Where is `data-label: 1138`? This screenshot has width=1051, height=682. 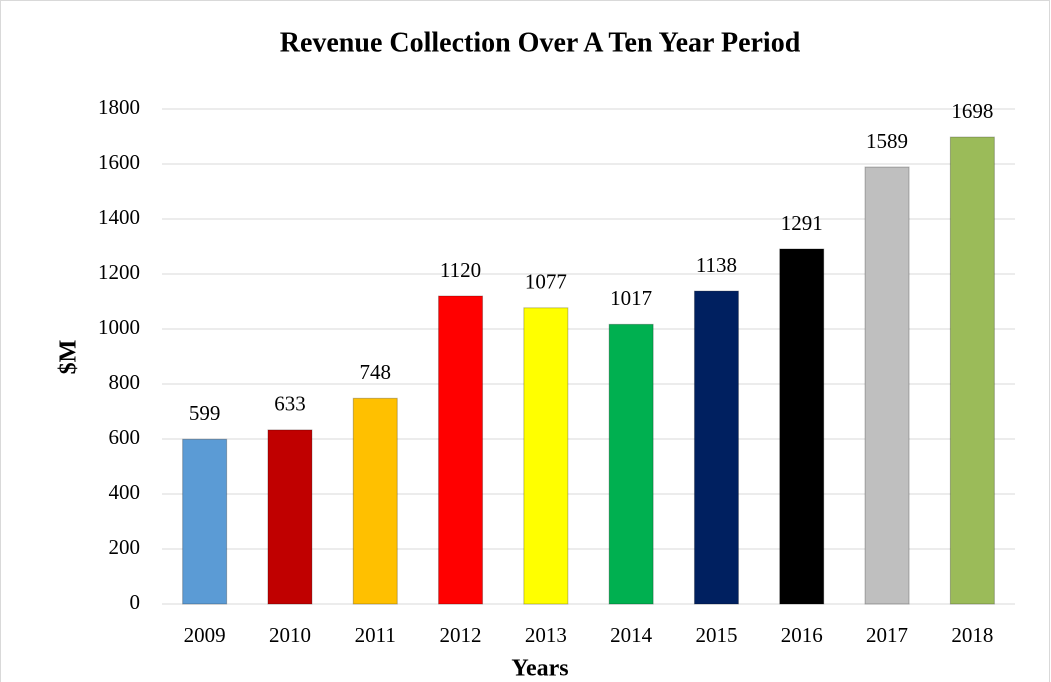
data-label: 1138 is located at coordinates (716, 265).